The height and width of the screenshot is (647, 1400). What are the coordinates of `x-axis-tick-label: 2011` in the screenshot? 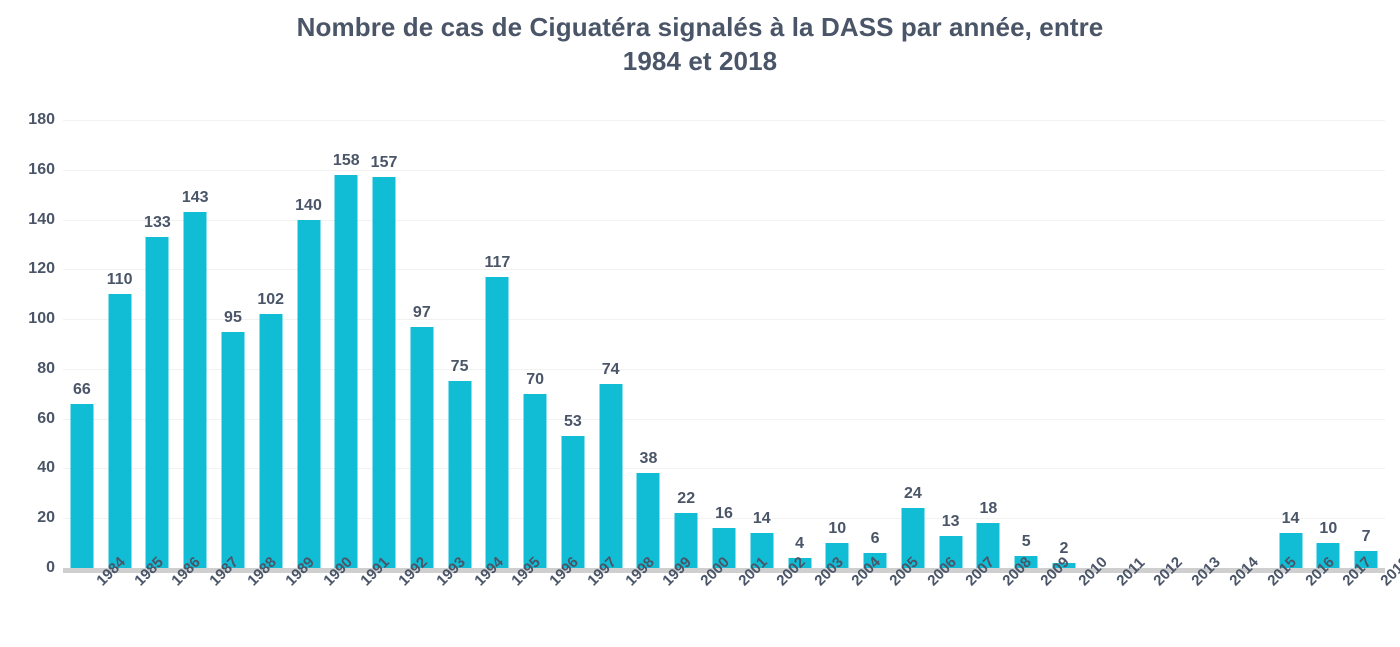 It's located at (1130, 571).